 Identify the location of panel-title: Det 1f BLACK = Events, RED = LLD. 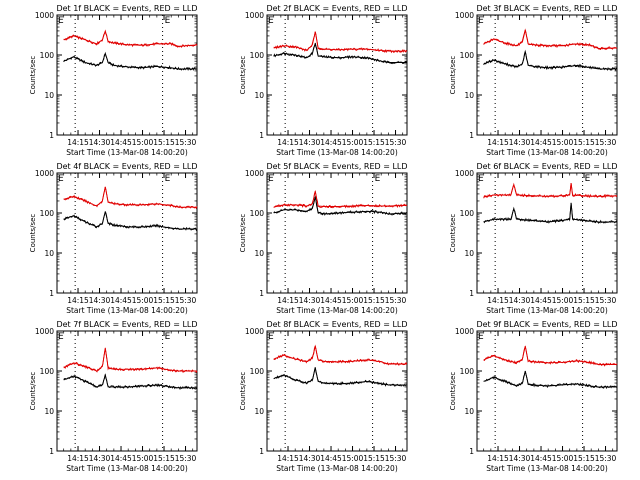
(126, 8).